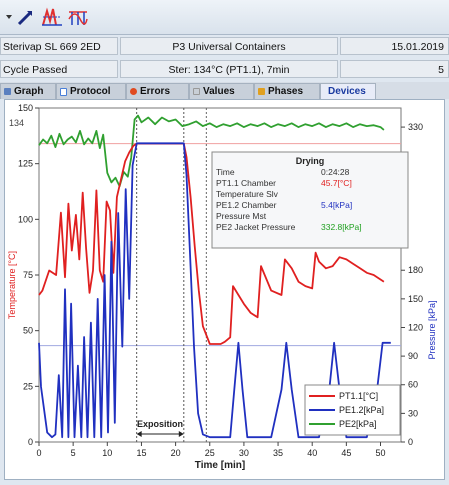 The height and width of the screenshot is (485, 449). I want to click on x-tick-label: 40, so click(312, 453).